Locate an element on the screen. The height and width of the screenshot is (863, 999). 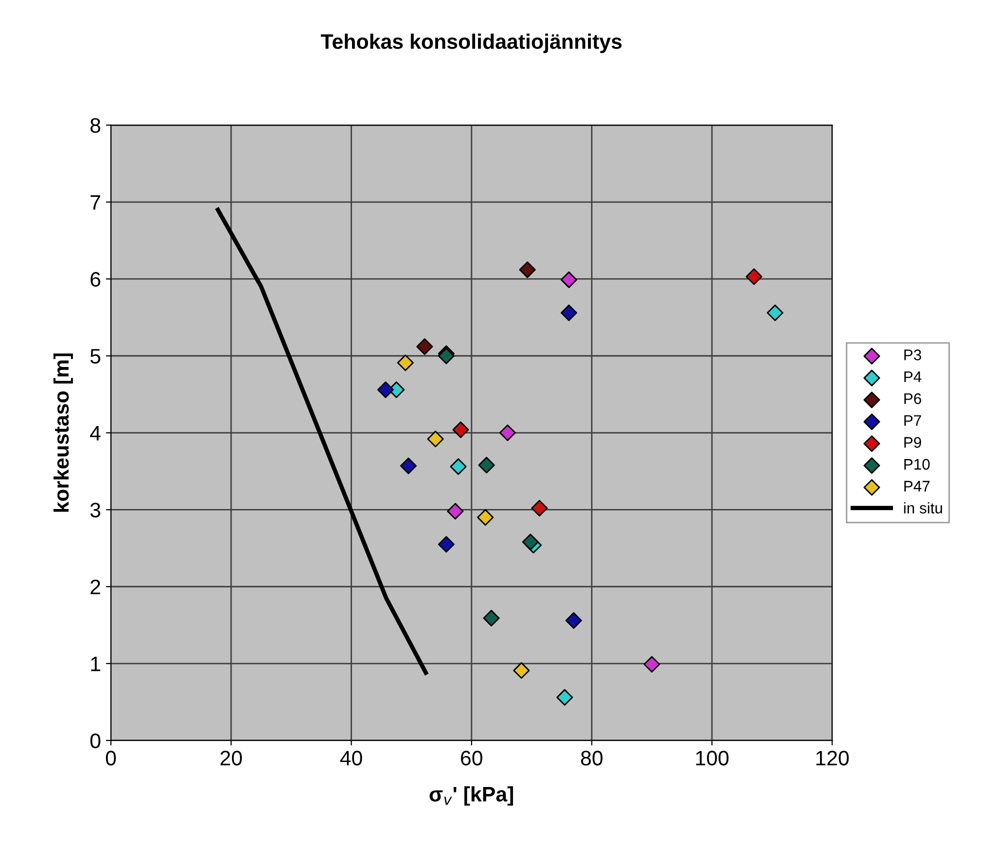
y-axis-title: korkeustaso [m] is located at coordinates (63, 432).